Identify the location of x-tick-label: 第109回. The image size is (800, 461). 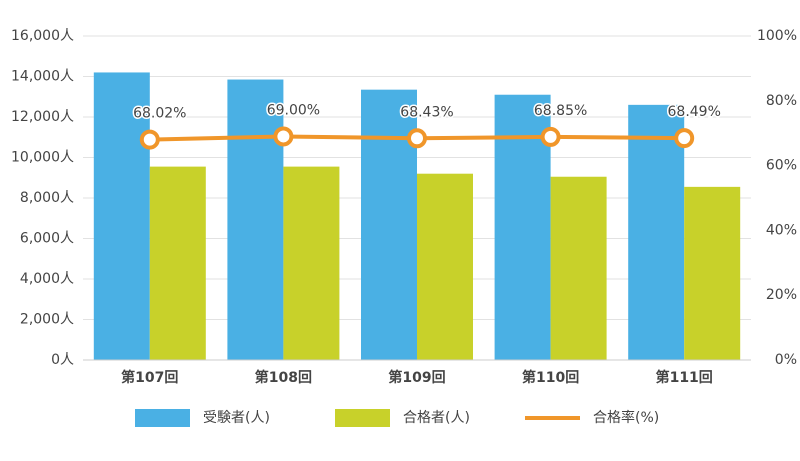
(416, 377).